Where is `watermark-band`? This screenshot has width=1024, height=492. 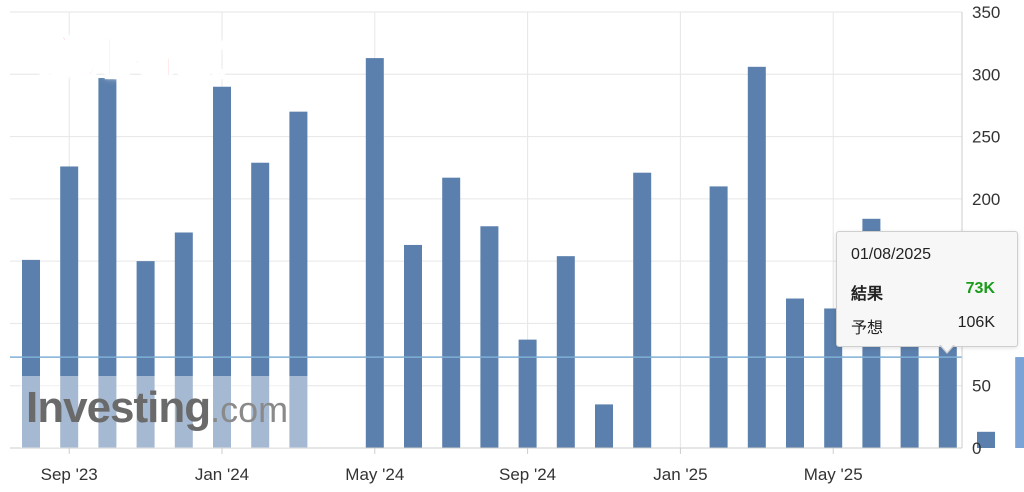
watermark-band is located at coordinates (164, 412).